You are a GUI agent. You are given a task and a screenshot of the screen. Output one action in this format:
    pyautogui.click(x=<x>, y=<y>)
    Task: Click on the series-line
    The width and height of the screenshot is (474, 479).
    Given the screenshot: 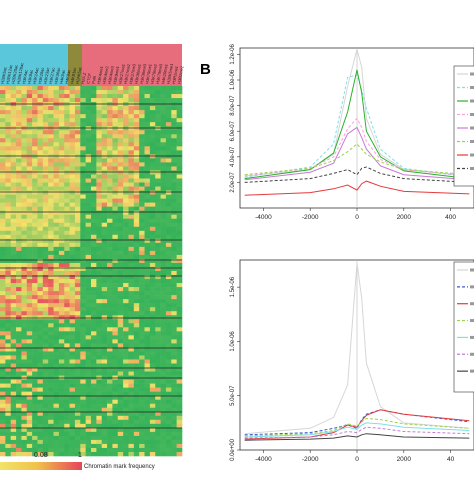 What is the action you would take?
    pyautogui.click(x=357, y=174)
    